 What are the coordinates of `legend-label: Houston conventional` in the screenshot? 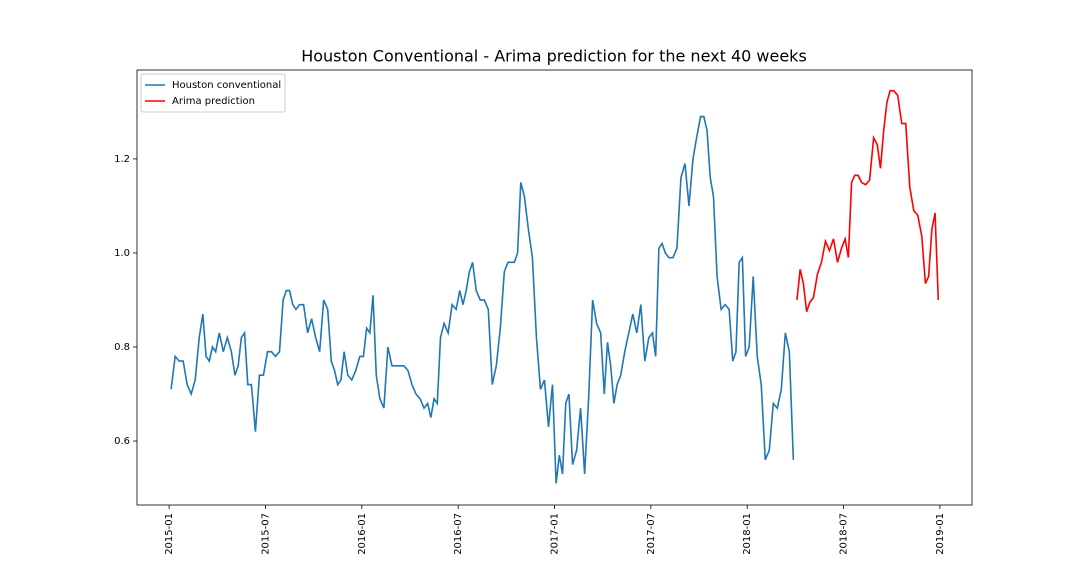 It's located at (226, 85).